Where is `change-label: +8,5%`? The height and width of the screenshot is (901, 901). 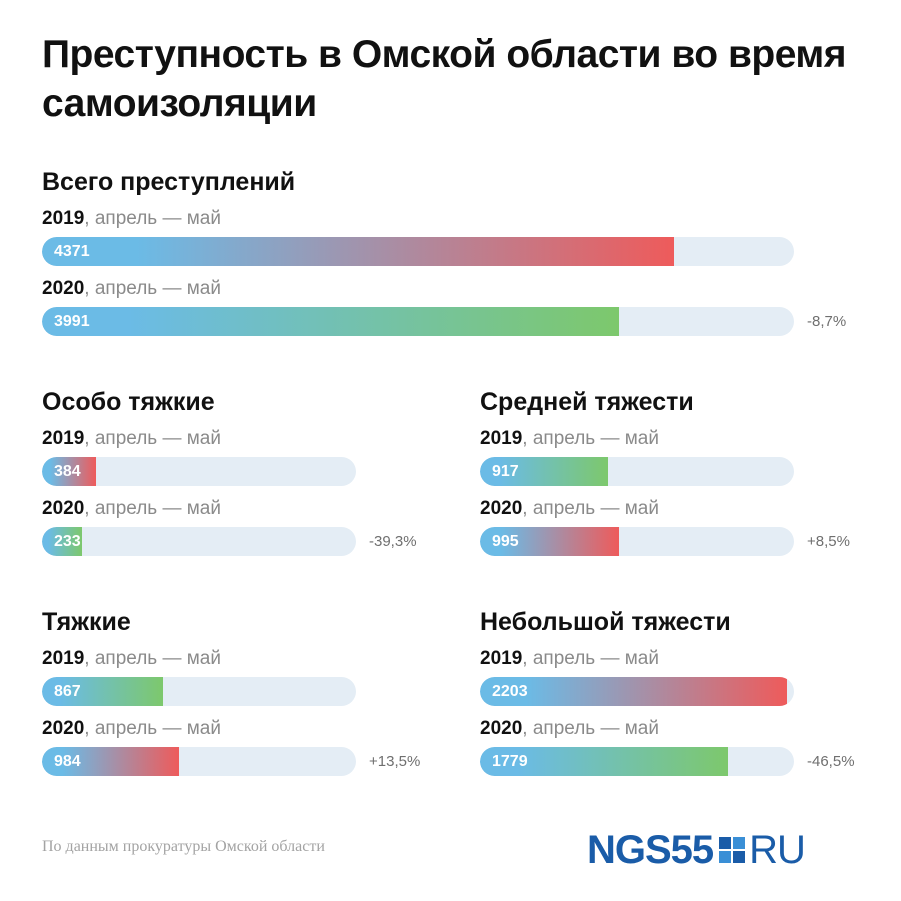 change-label: +8,5% is located at coordinates (828, 541).